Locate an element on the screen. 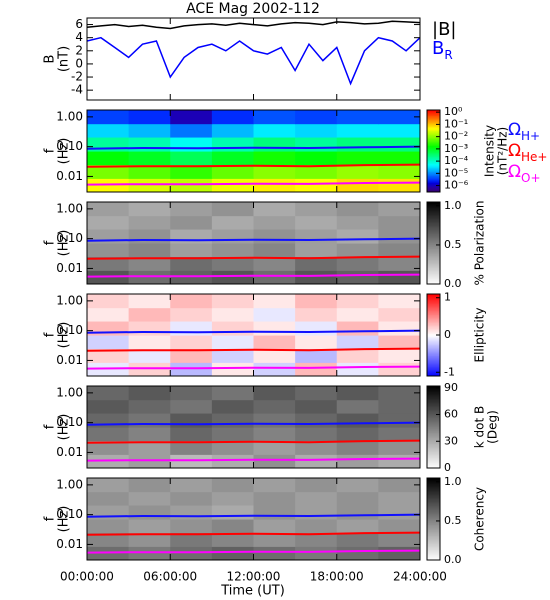  y-tick-label: 0 is located at coordinates (79, 63).